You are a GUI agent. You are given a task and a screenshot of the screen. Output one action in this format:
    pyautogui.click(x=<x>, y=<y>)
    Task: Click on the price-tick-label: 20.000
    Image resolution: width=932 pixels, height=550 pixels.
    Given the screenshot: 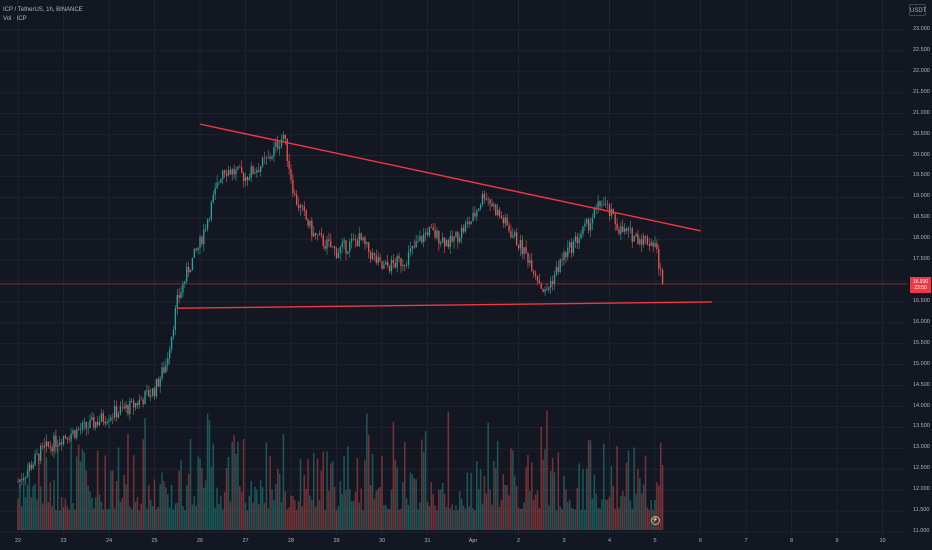 What is the action you would take?
    pyautogui.click(x=921, y=154)
    